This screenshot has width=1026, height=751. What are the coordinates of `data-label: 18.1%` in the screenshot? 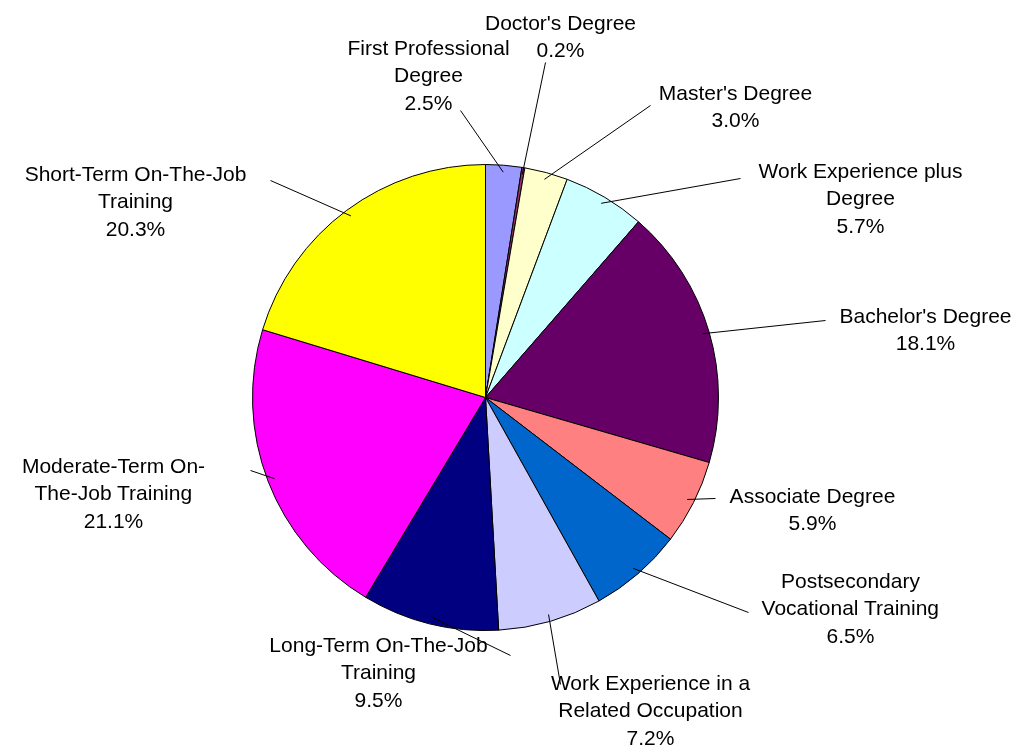 It's located at (925, 343).